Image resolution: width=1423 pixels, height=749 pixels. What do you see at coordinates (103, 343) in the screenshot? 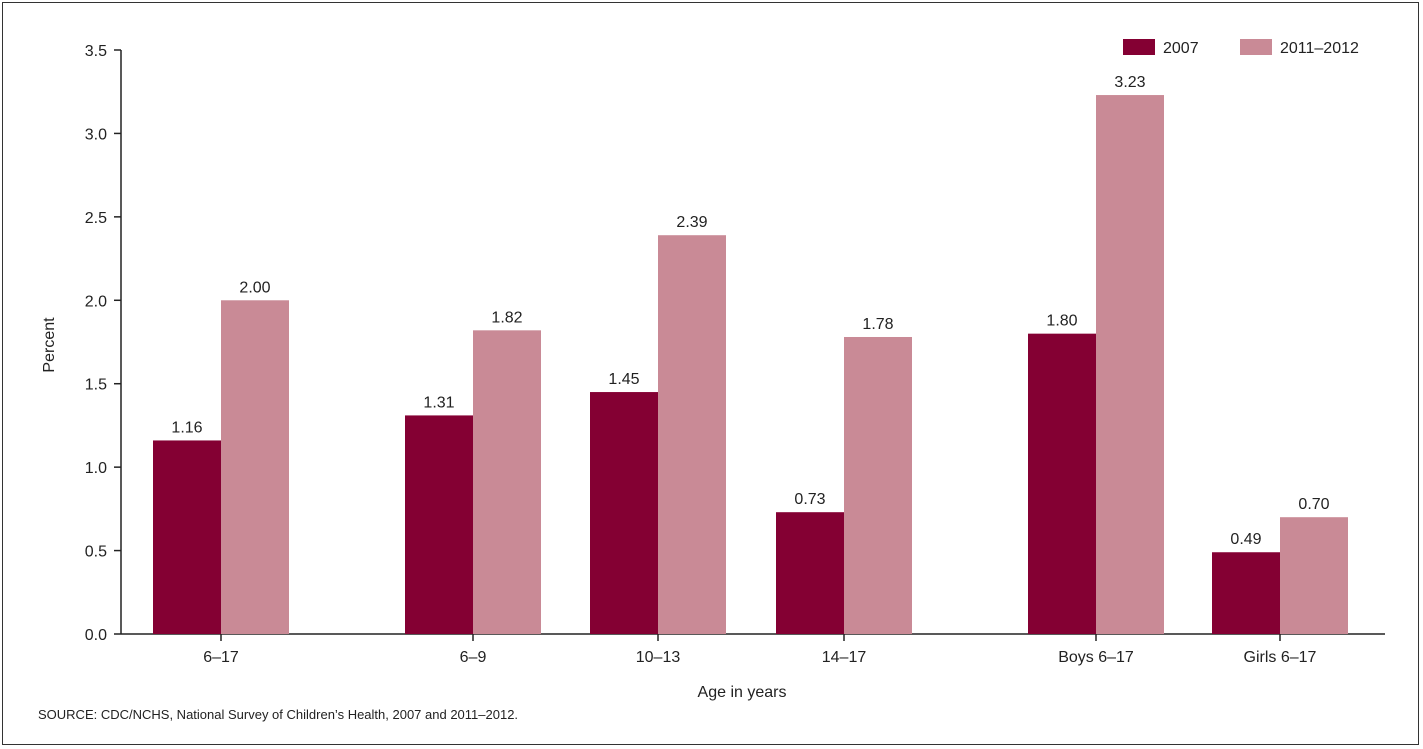
I see `y-axis: 0.0 0.5 1.0 1.5 2.0 2.5 3.0 3.5` at bounding box center [103, 343].